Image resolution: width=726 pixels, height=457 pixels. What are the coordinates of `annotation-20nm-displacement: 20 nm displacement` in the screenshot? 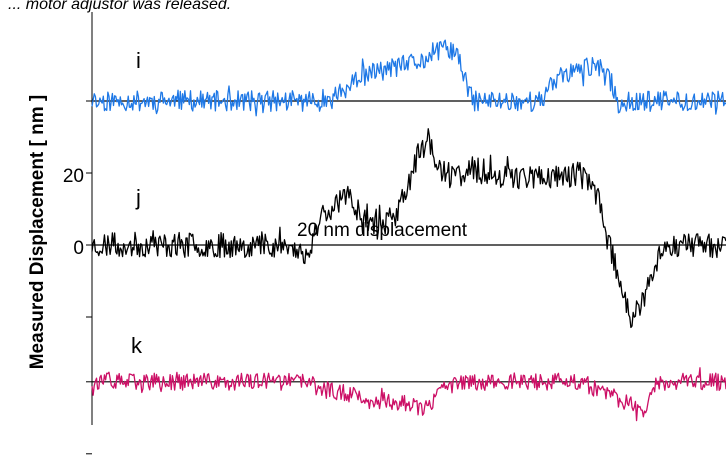 It's located at (382, 230).